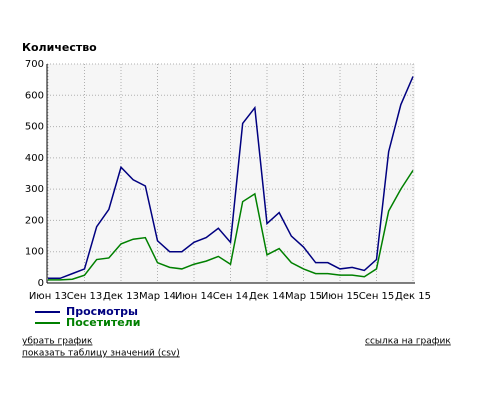 The image size is (500, 415). Describe the element at coordinates (34, 220) in the screenshot. I see `y-tick-label: 200` at that location.